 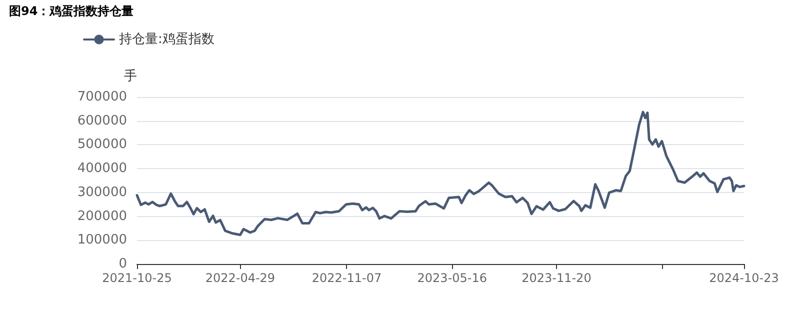 I want to click on chart-title: 图94：鸡蛋指数持仓量, so click(x=71, y=11).